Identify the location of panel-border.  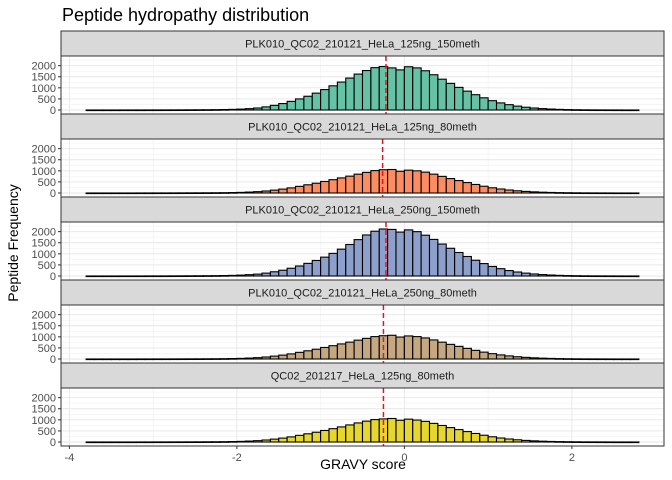
(362, 417).